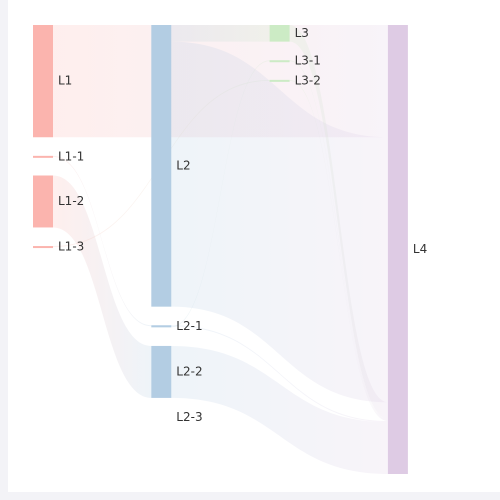  I want to click on node-label: L3-2, so click(308, 80).